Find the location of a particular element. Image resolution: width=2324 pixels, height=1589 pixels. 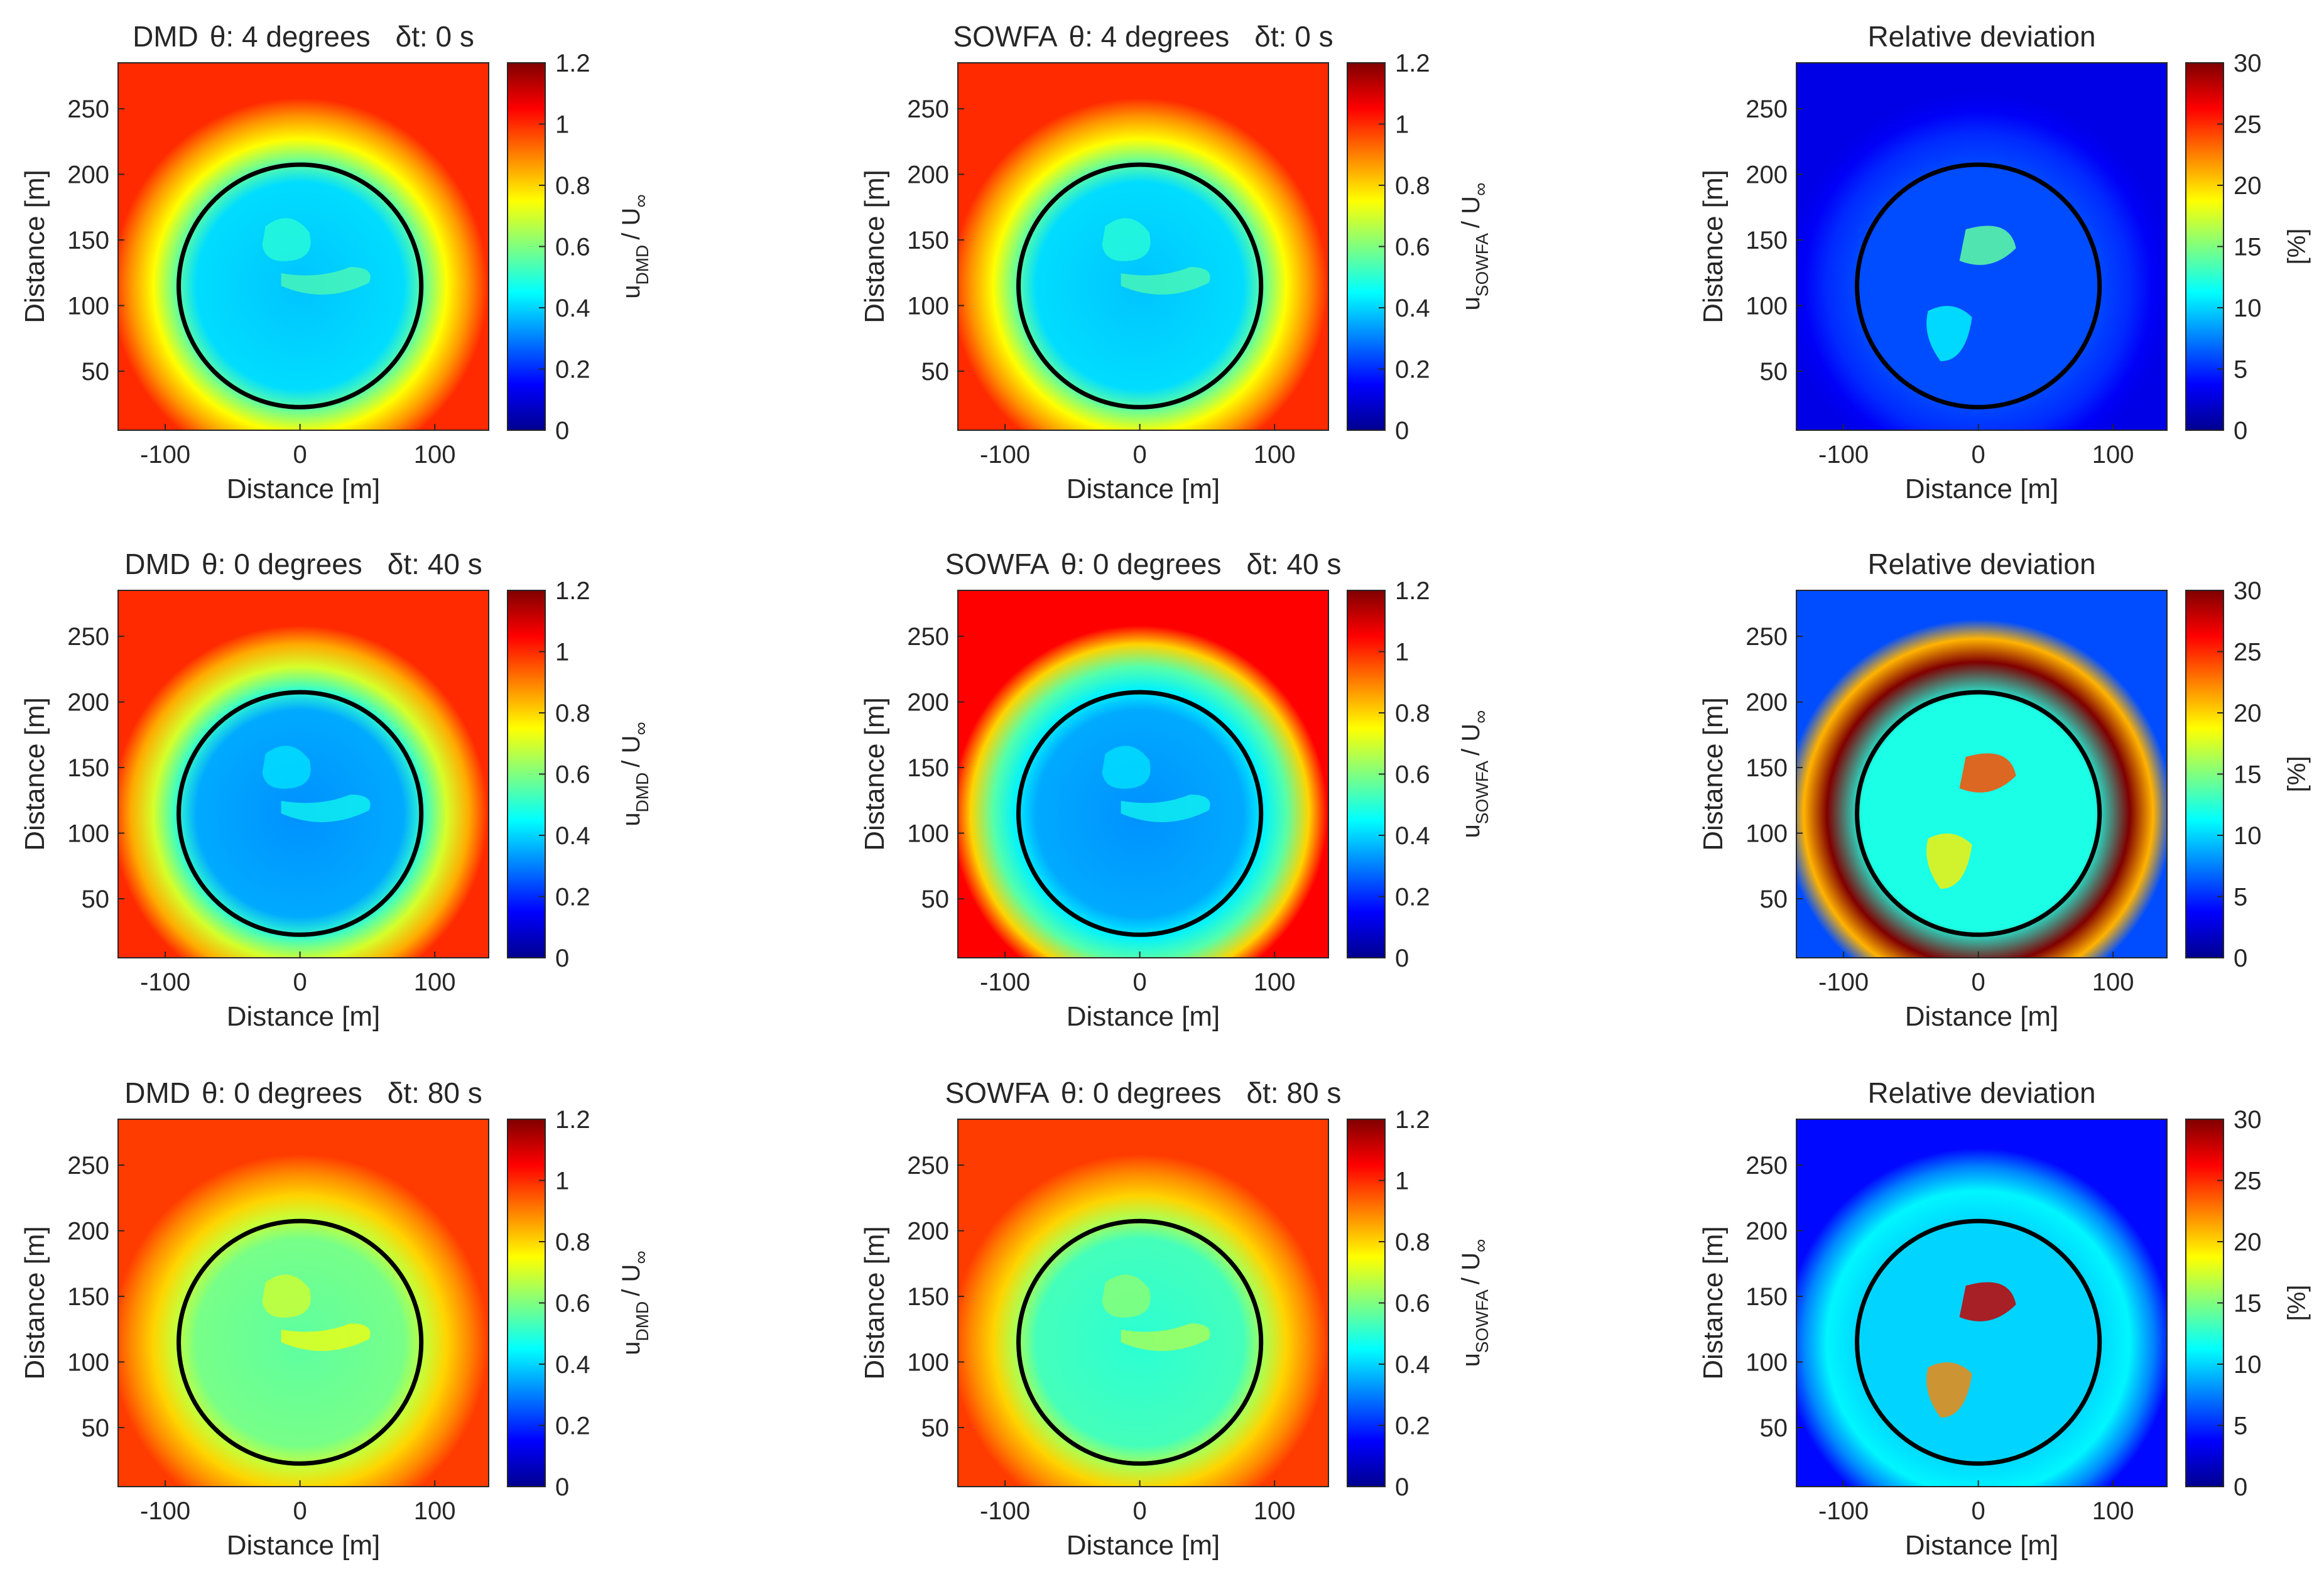

colorbar-tick-label: 25 is located at coordinates (2248, 652).